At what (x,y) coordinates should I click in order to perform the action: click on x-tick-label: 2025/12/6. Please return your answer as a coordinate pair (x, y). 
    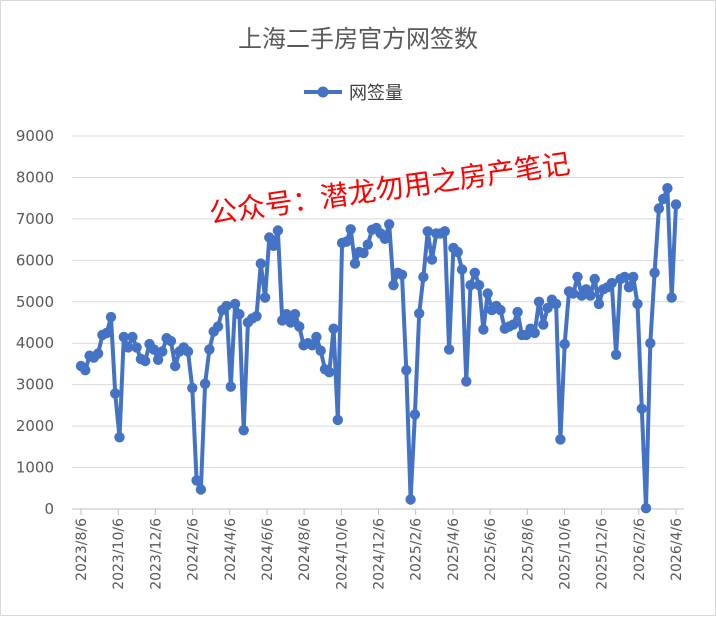
    Looking at the image, I should click on (603, 554).